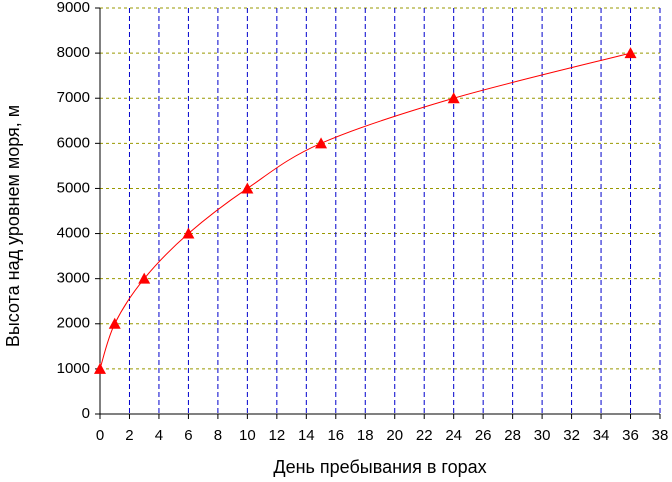  I want to click on x-tick-label: 20, so click(394, 435).